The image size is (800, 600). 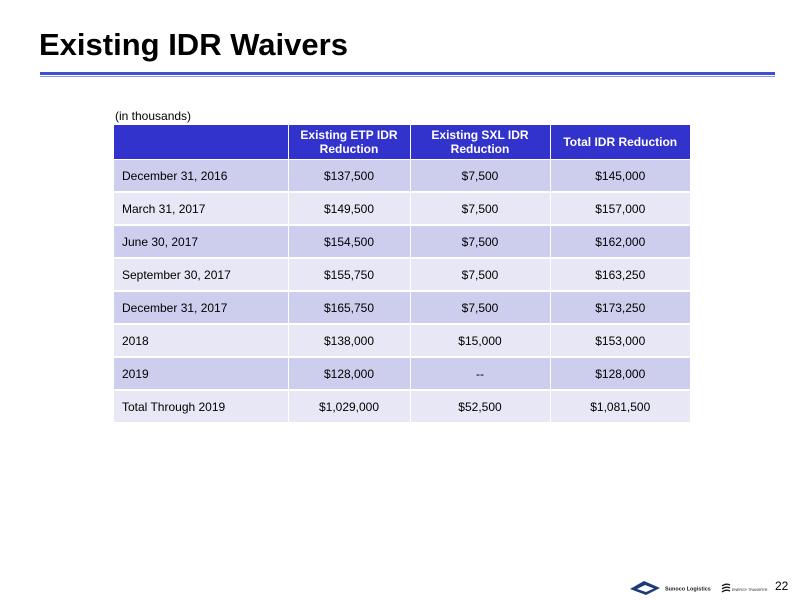 I want to click on etp-reduction-cell: $149,500, so click(x=349, y=209).